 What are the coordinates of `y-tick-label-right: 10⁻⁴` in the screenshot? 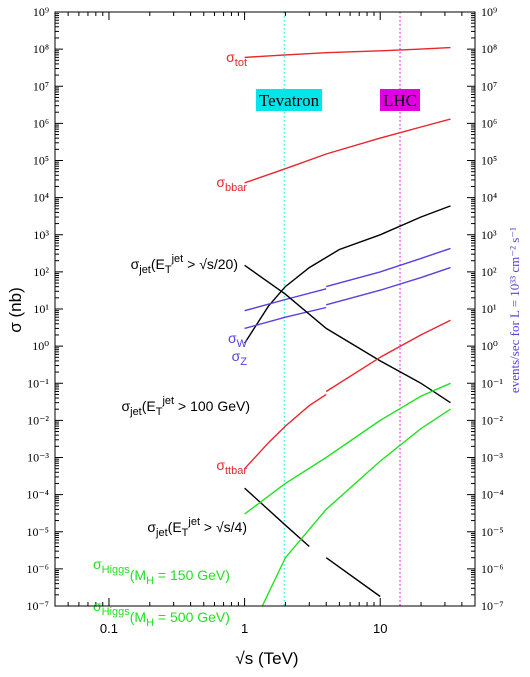 It's located at (492, 495).